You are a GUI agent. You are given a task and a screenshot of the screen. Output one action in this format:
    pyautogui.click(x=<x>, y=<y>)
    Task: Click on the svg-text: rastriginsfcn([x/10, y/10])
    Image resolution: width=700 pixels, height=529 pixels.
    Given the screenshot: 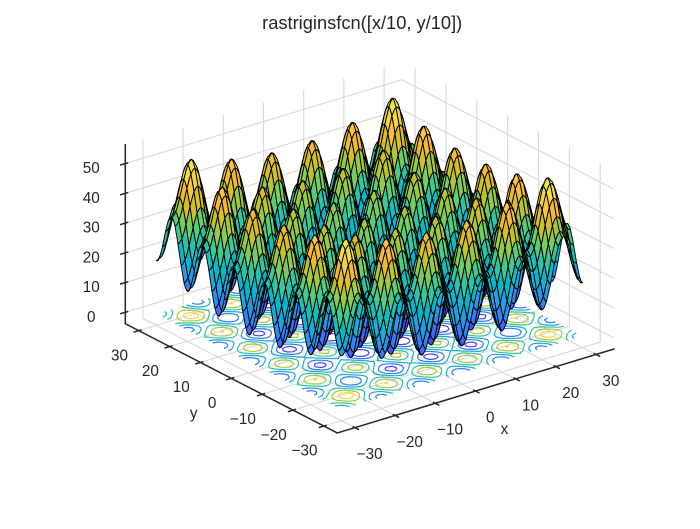 What is the action you would take?
    pyautogui.click(x=362, y=22)
    